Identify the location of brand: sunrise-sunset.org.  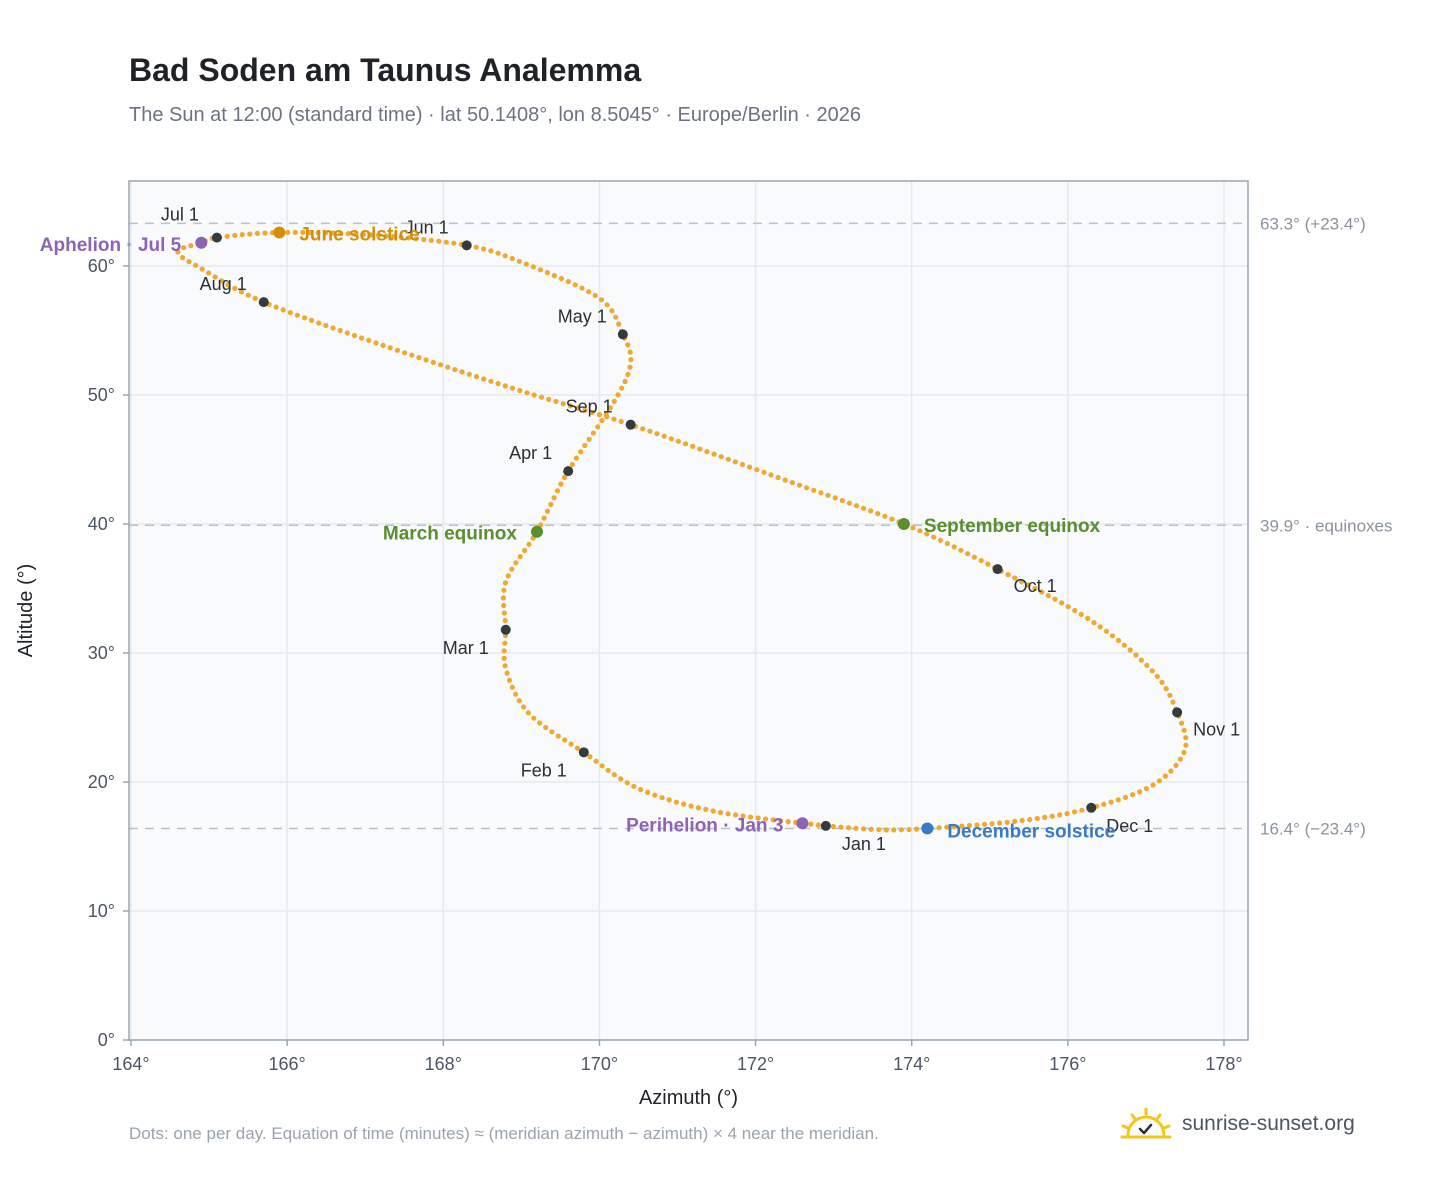
(1237, 1124).